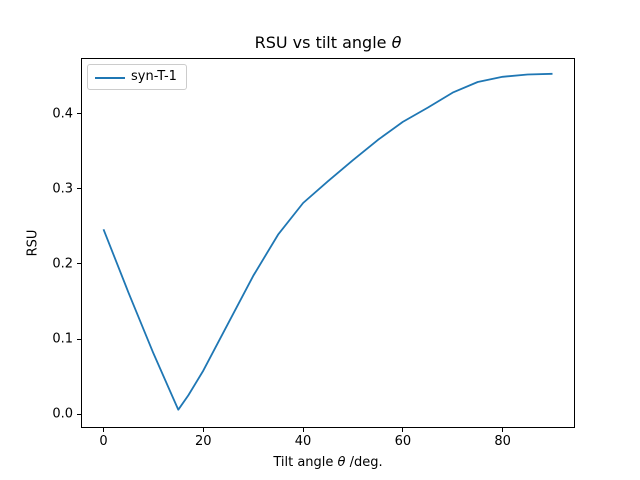 This screenshot has width=640, height=480. I want to click on y-axis-label: RSU, so click(33, 243).